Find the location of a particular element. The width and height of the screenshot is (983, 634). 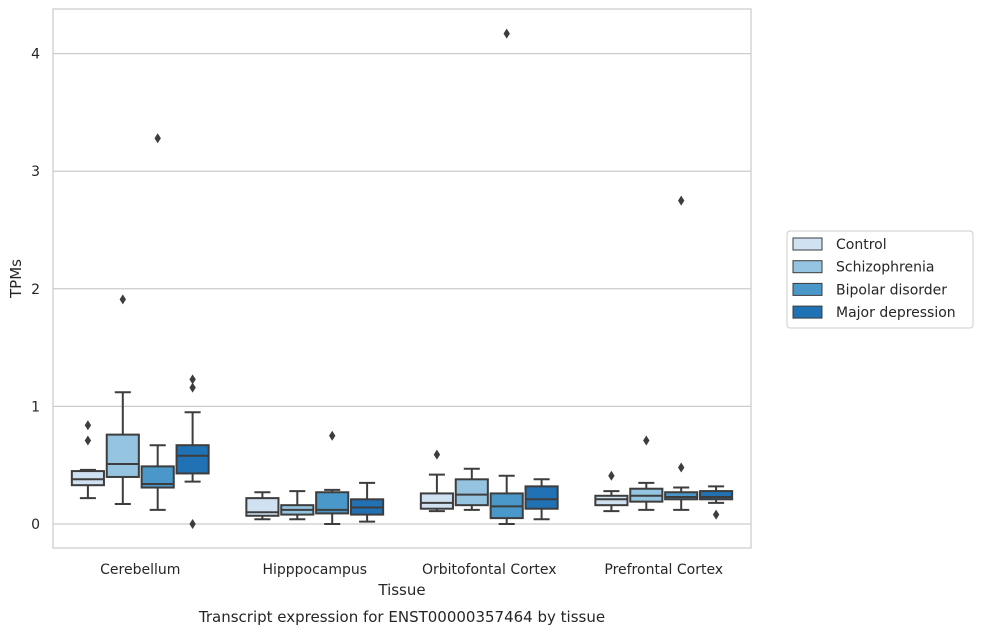

y-tick-label: 1 is located at coordinates (35, 407).